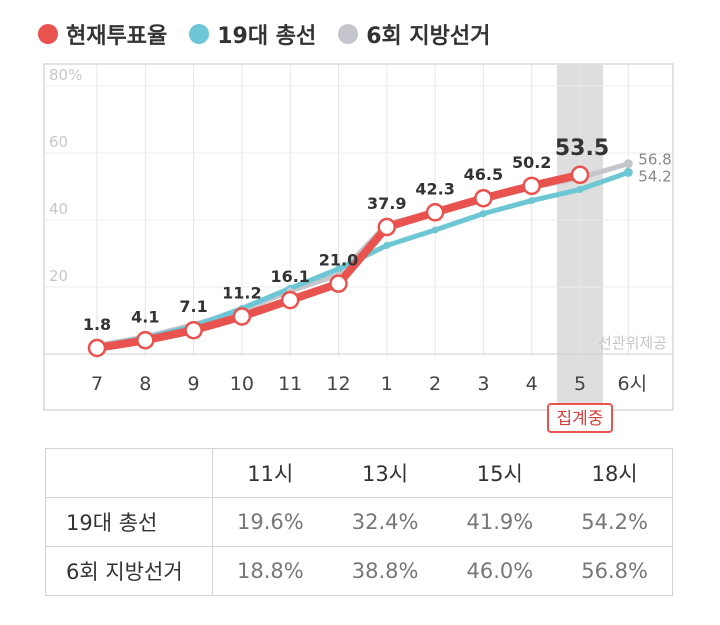  What do you see at coordinates (289, 276) in the screenshot?
I see `current-turnout-value-label: 16.1` at bounding box center [289, 276].